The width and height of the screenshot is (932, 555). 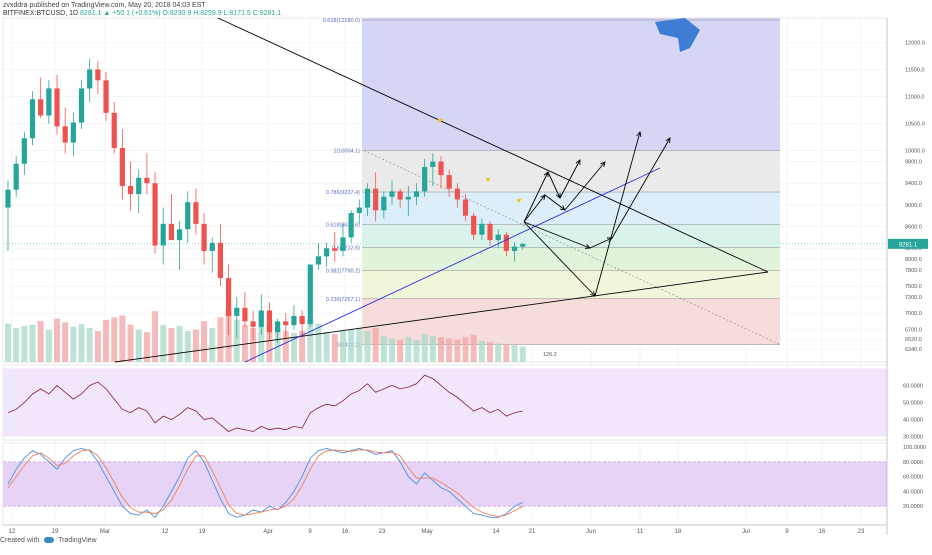 I want to click on price-tick-label: 9000.0, so click(x=913, y=206).